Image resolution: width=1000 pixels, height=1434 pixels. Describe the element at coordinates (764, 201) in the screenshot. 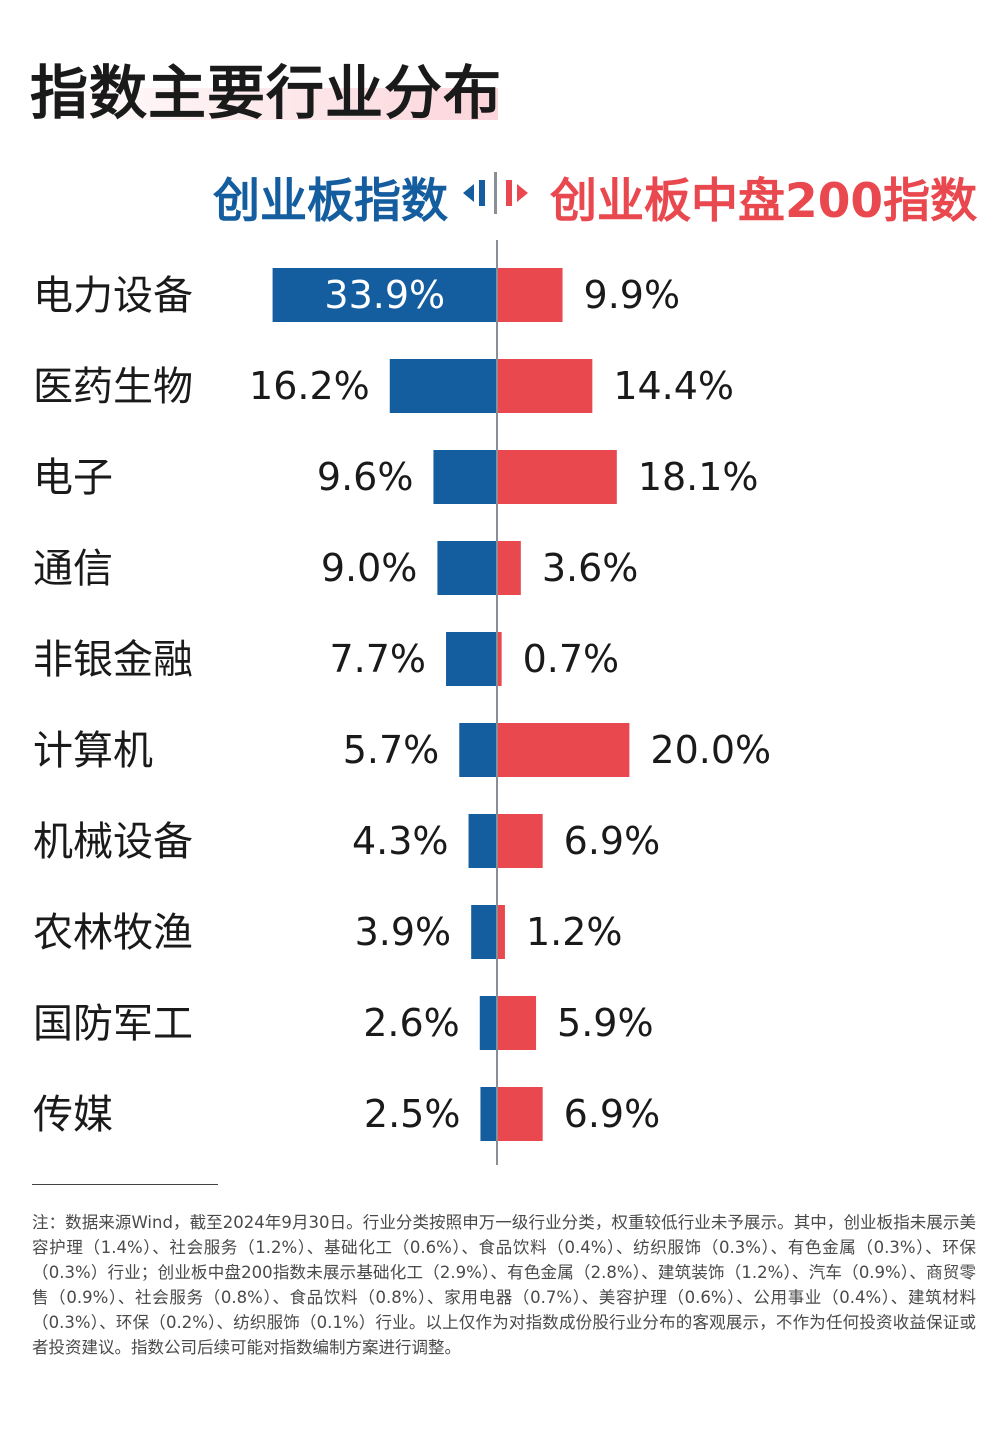

I see `legend-right-label: 创业板中盘200指数` at that location.